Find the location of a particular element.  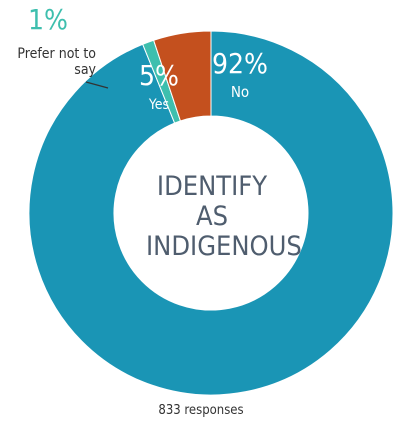

value-label: 92% is located at coordinates (240, 63).